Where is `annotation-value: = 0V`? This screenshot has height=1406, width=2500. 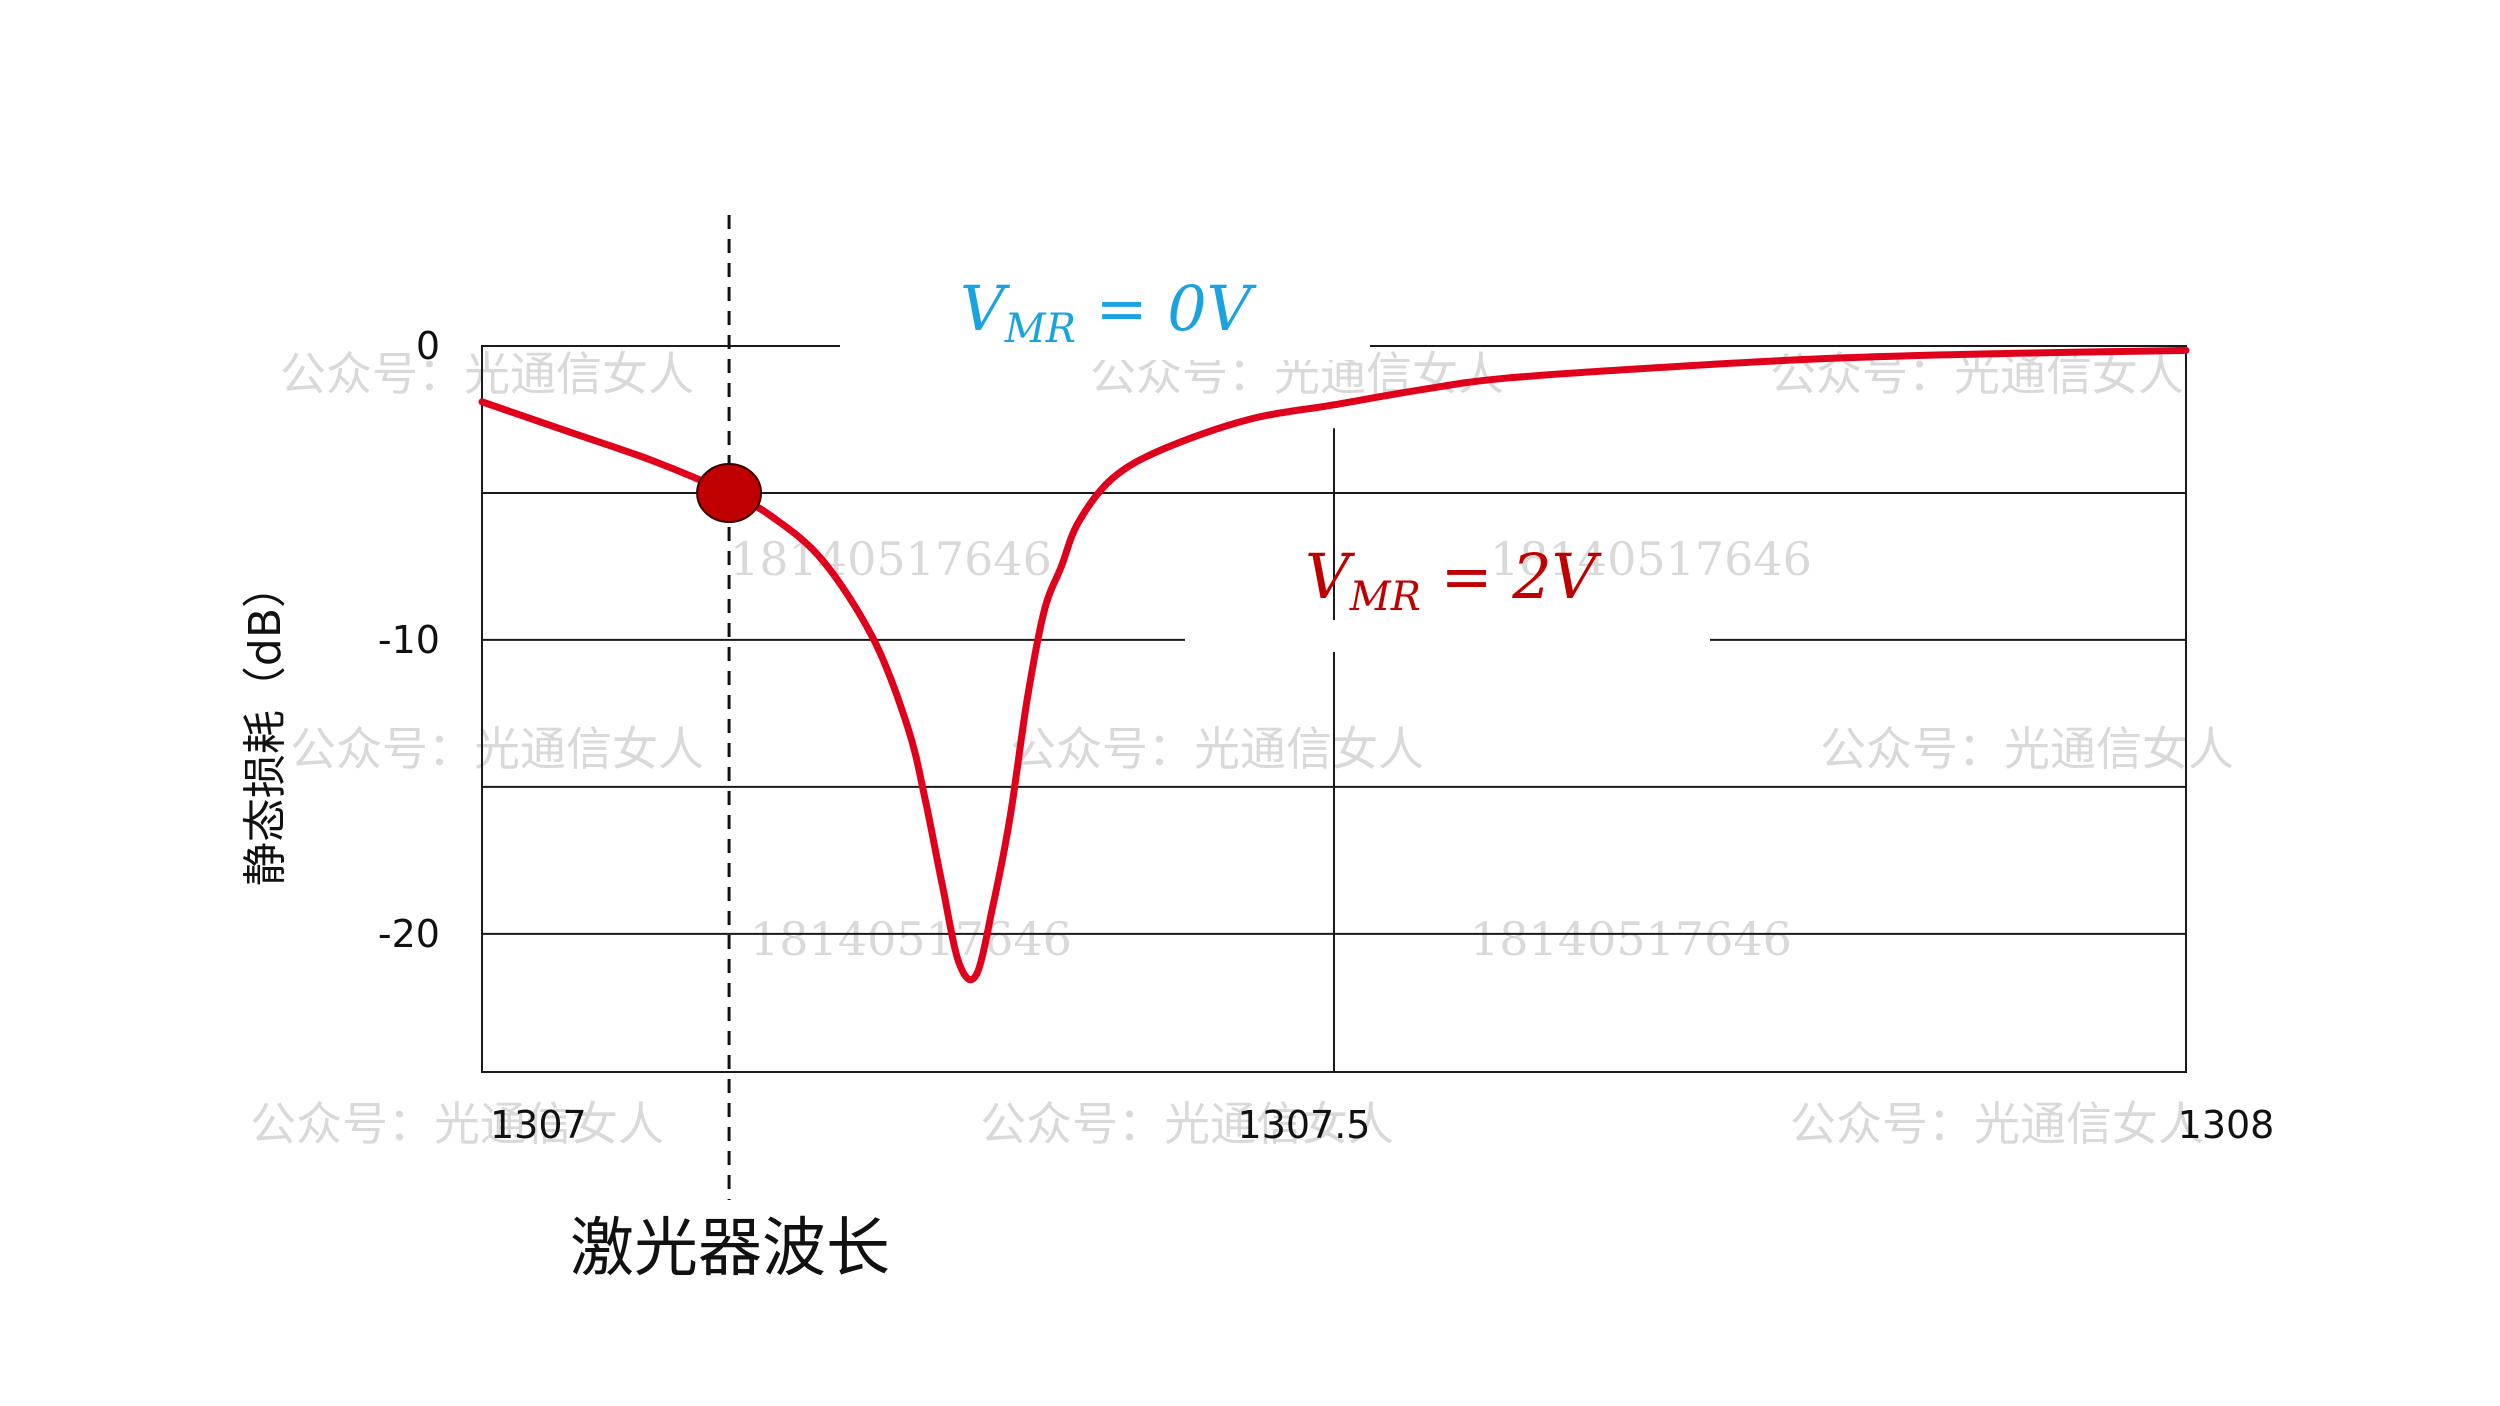
annotation-value: = 0V is located at coordinates (1167, 308).